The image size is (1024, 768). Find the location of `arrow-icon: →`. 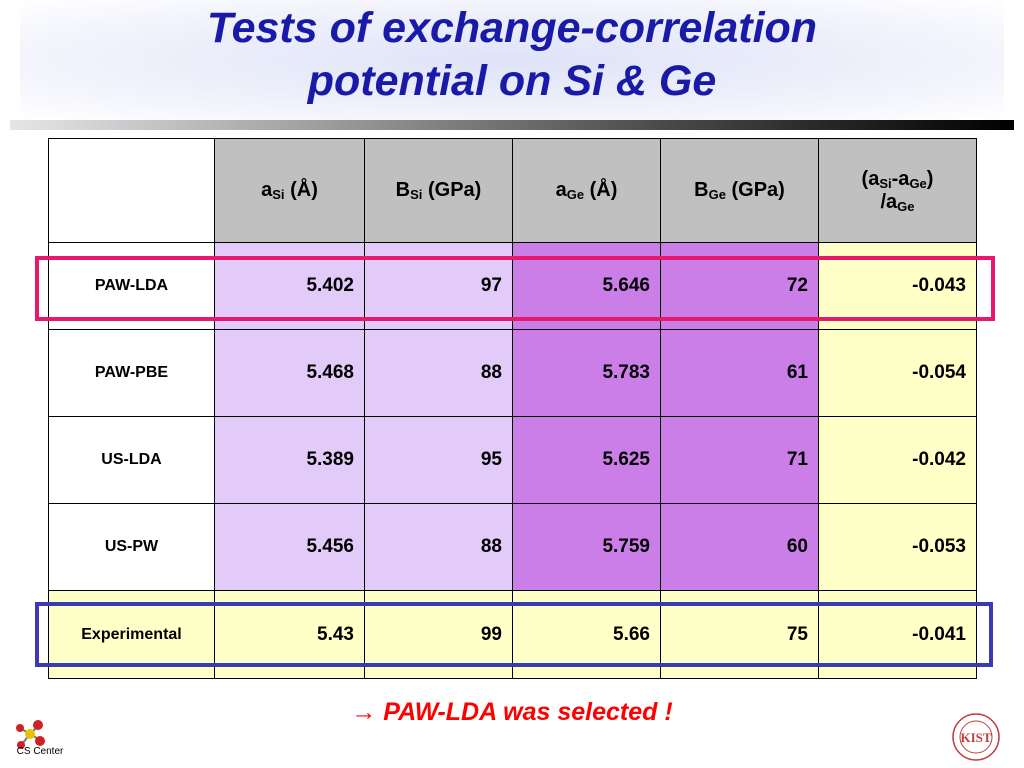

arrow-icon: → is located at coordinates (364, 712).